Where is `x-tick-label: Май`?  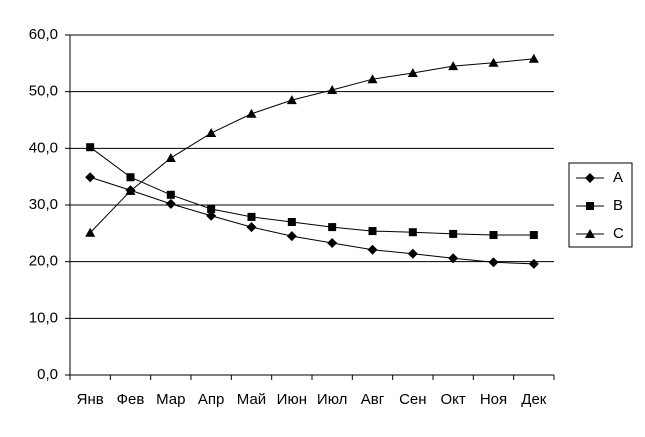
x-tick-label: Май is located at coordinates (251, 399).